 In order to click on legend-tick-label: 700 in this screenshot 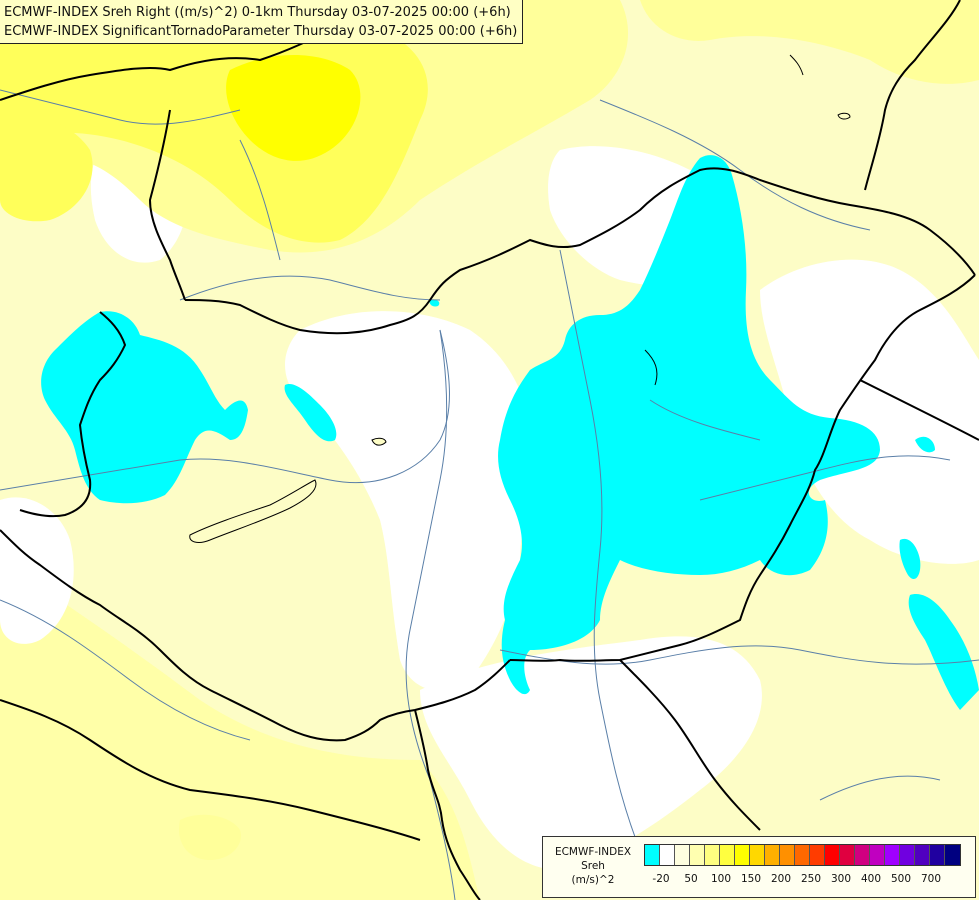, I will do `click(931, 879)`.